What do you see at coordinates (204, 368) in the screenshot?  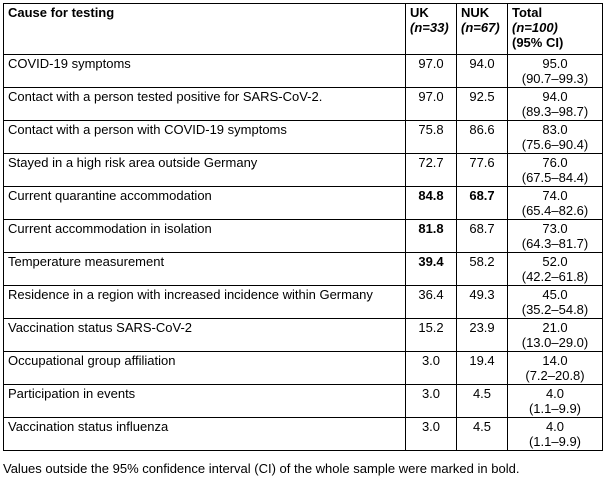 I see `cause-cell: Occupational group affiliation` at bounding box center [204, 368].